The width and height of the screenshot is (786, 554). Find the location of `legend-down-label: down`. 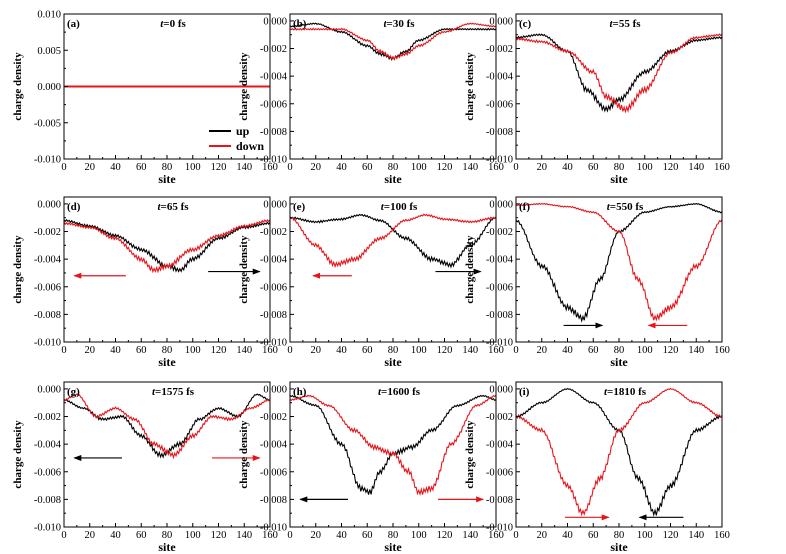

legend-down-label: down is located at coordinates (250, 146).